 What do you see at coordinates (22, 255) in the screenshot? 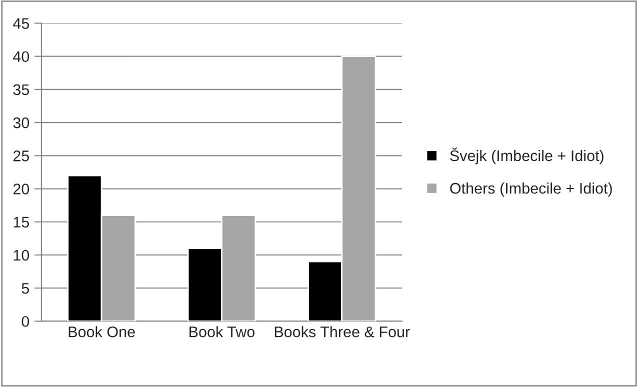
I see `y-tick-label: 10` at bounding box center [22, 255].